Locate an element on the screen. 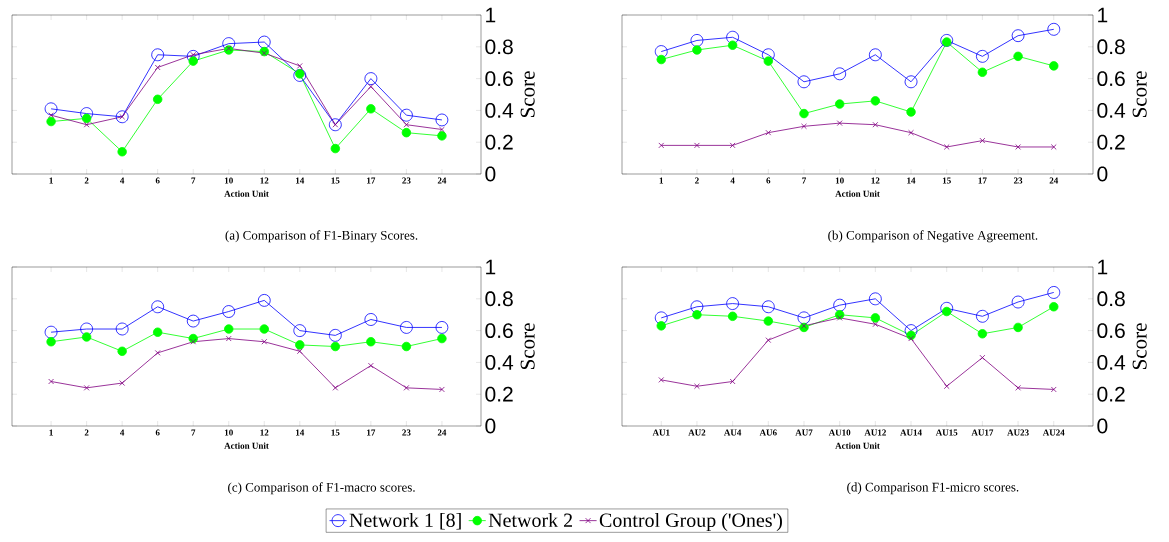  x-tick-label: 15 is located at coordinates (946, 180).